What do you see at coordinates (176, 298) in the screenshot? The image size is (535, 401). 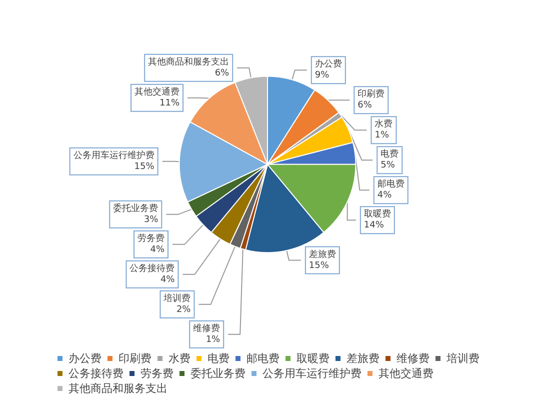 I see `slice-label: 培训费` at bounding box center [176, 298].